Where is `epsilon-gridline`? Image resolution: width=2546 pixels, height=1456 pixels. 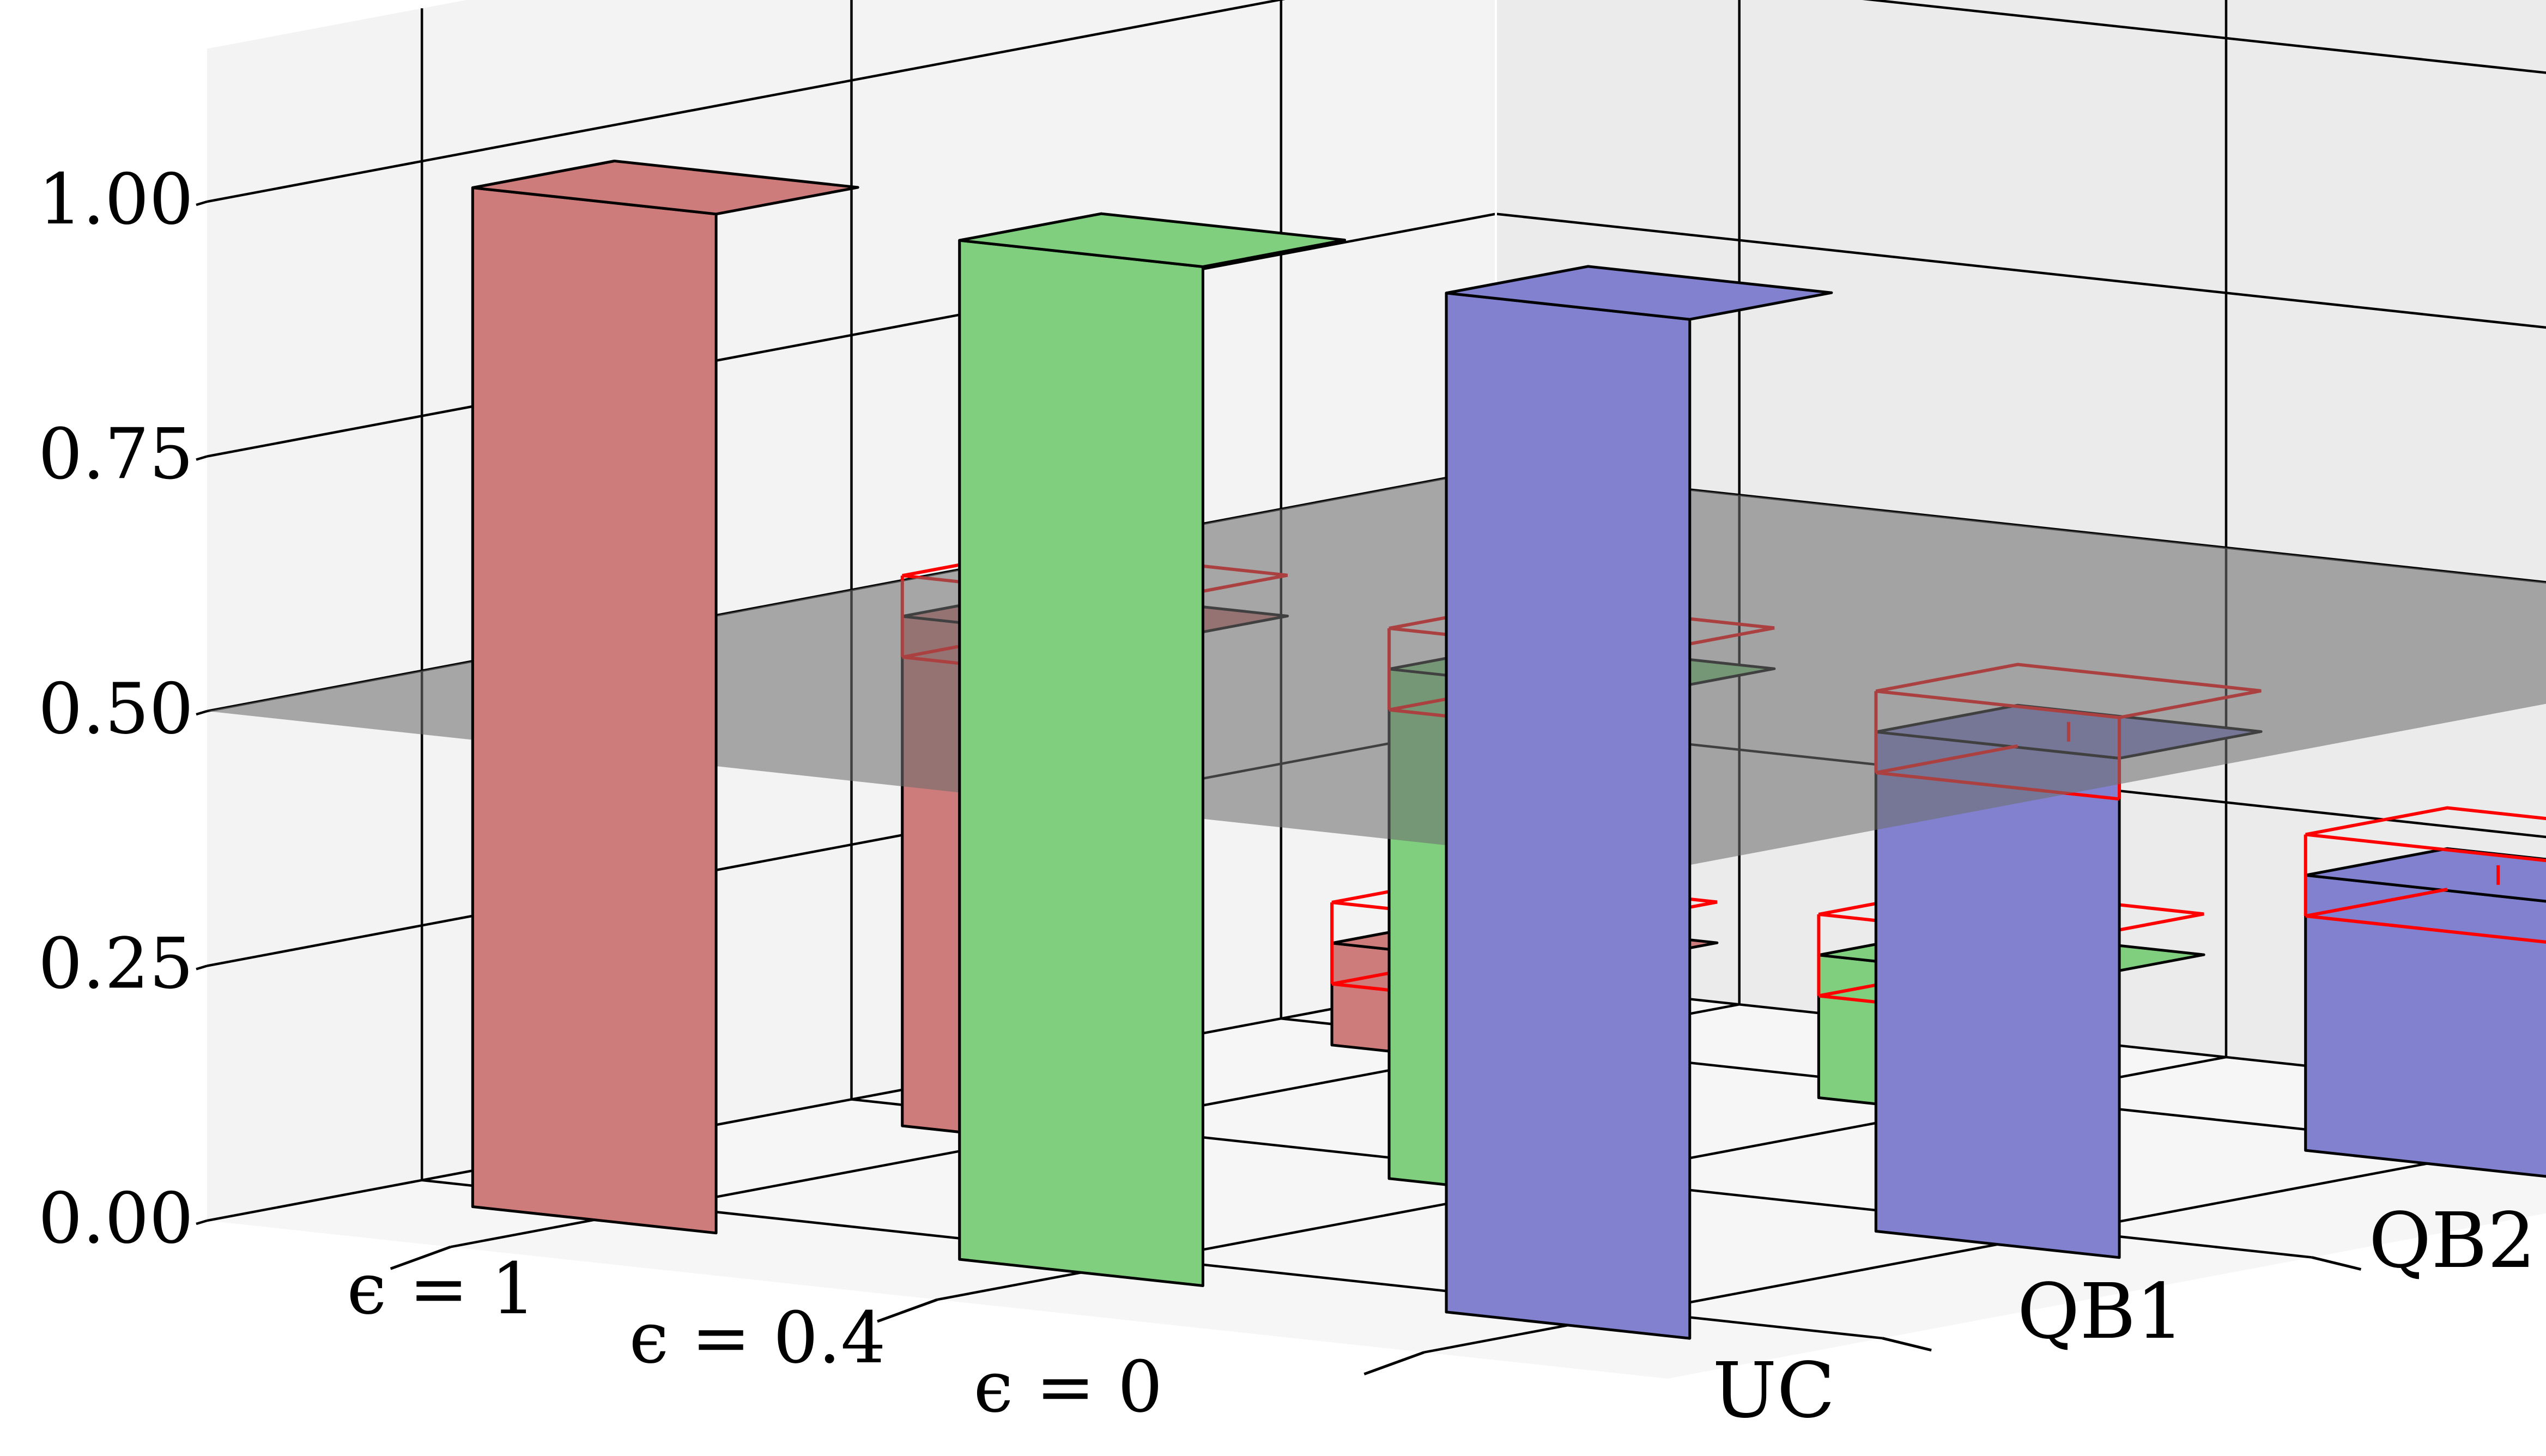 epsilon-gridline is located at coordinates (1984, 1247).